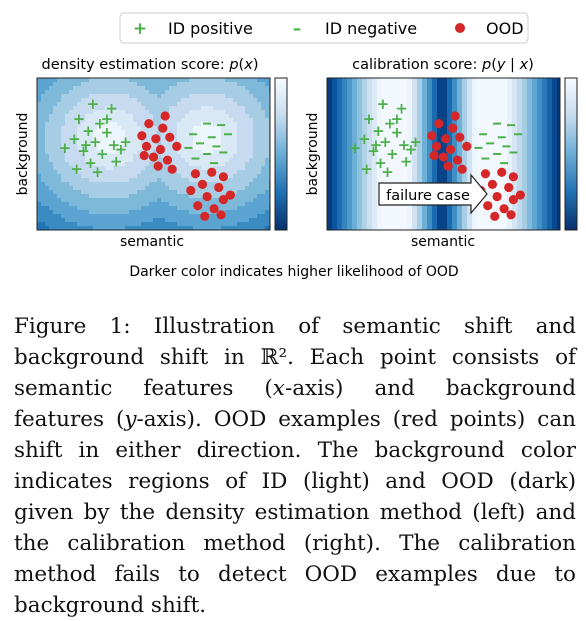  I want to click on right-panel-title: calibration score: p(y | x), so click(443, 65).